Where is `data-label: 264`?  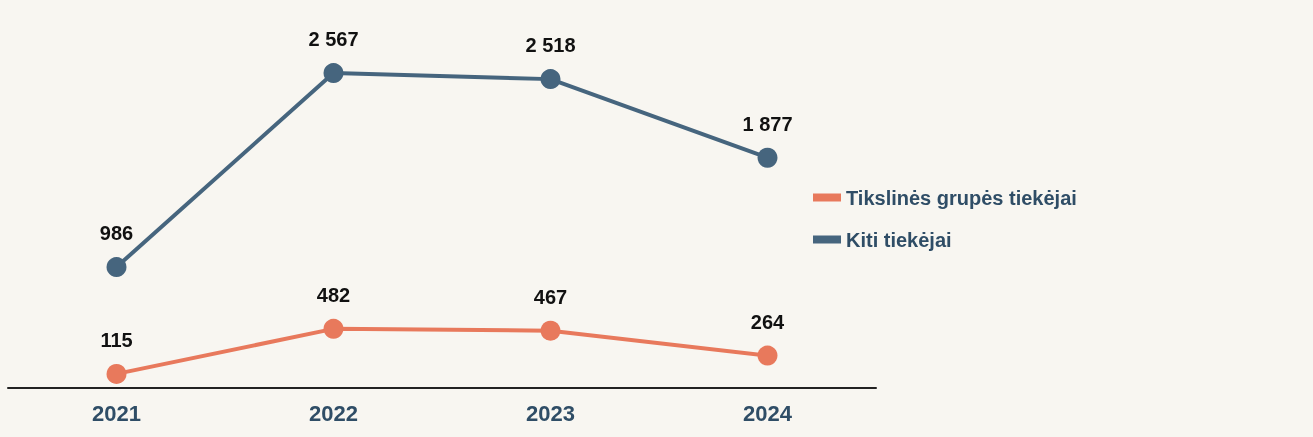 data-label: 264 is located at coordinates (768, 321).